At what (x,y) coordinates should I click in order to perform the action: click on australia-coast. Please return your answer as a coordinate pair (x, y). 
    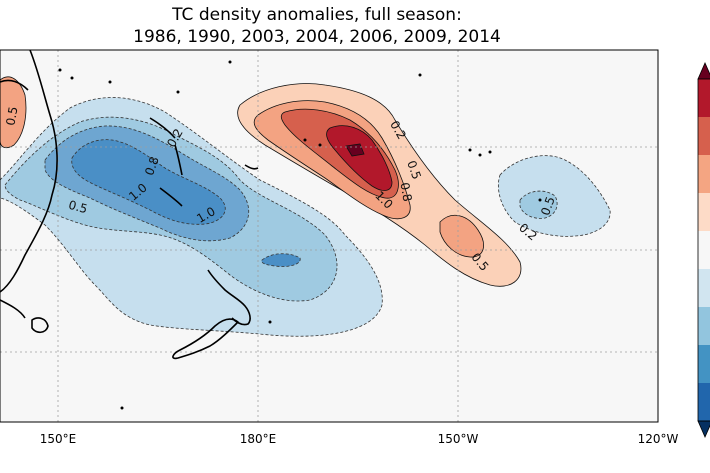
    Looking at the image, I should click on (29, 171).